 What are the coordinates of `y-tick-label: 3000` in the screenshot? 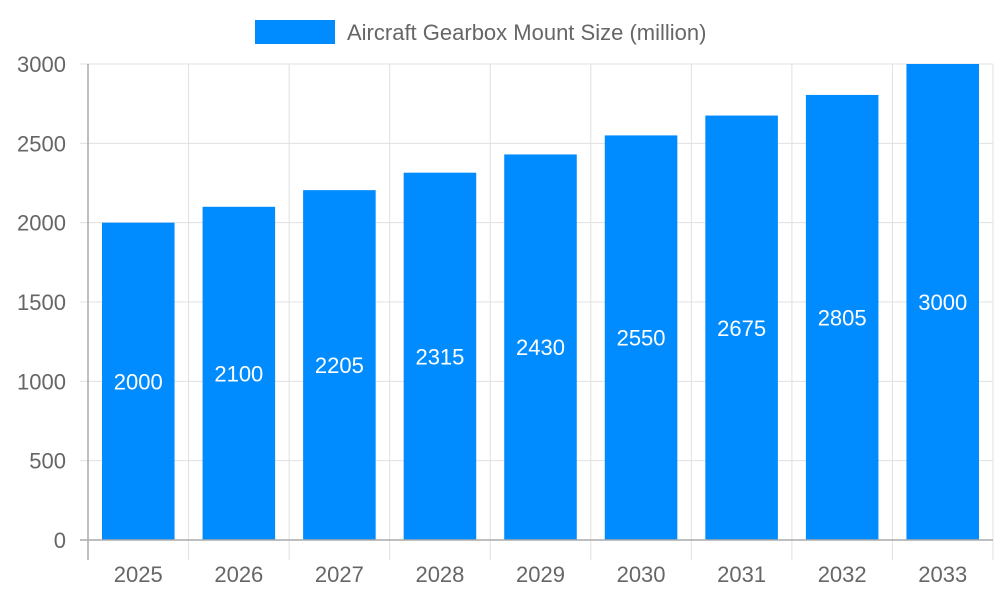 It's located at (41, 64).